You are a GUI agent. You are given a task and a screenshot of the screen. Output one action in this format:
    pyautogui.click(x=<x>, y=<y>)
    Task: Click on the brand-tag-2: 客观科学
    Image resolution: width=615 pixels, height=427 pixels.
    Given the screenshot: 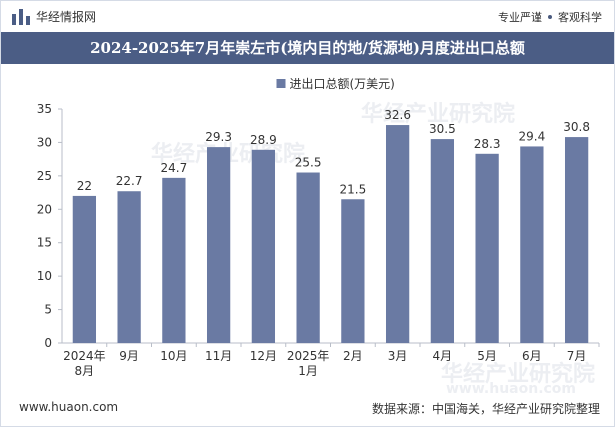 What is the action you would take?
    pyautogui.click(x=580, y=17)
    